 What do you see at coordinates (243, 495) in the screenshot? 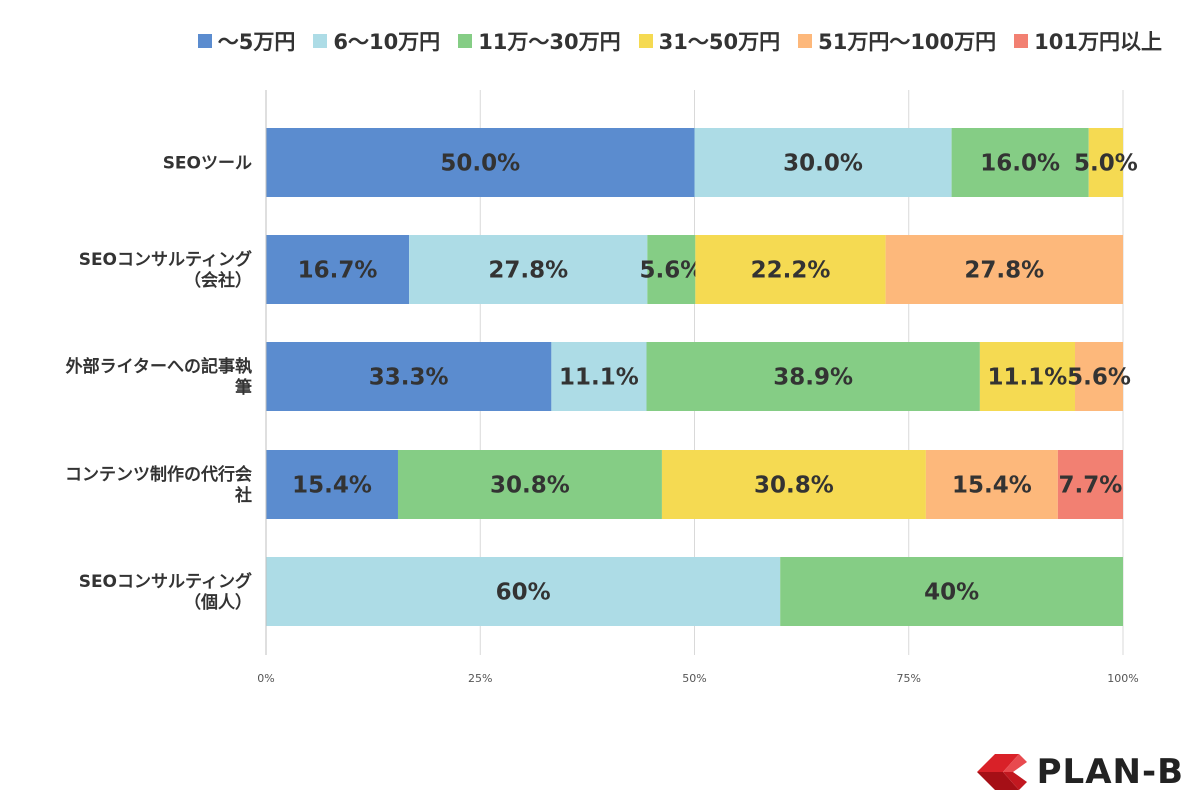
I see `category-label: 社` at bounding box center [243, 495].